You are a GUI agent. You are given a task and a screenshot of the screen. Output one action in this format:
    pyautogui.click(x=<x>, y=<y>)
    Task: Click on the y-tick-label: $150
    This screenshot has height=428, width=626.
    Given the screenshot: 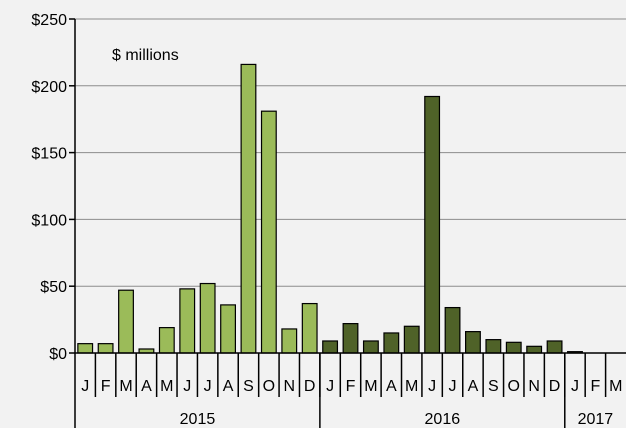 What is the action you would take?
    pyautogui.click(x=49, y=154)
    